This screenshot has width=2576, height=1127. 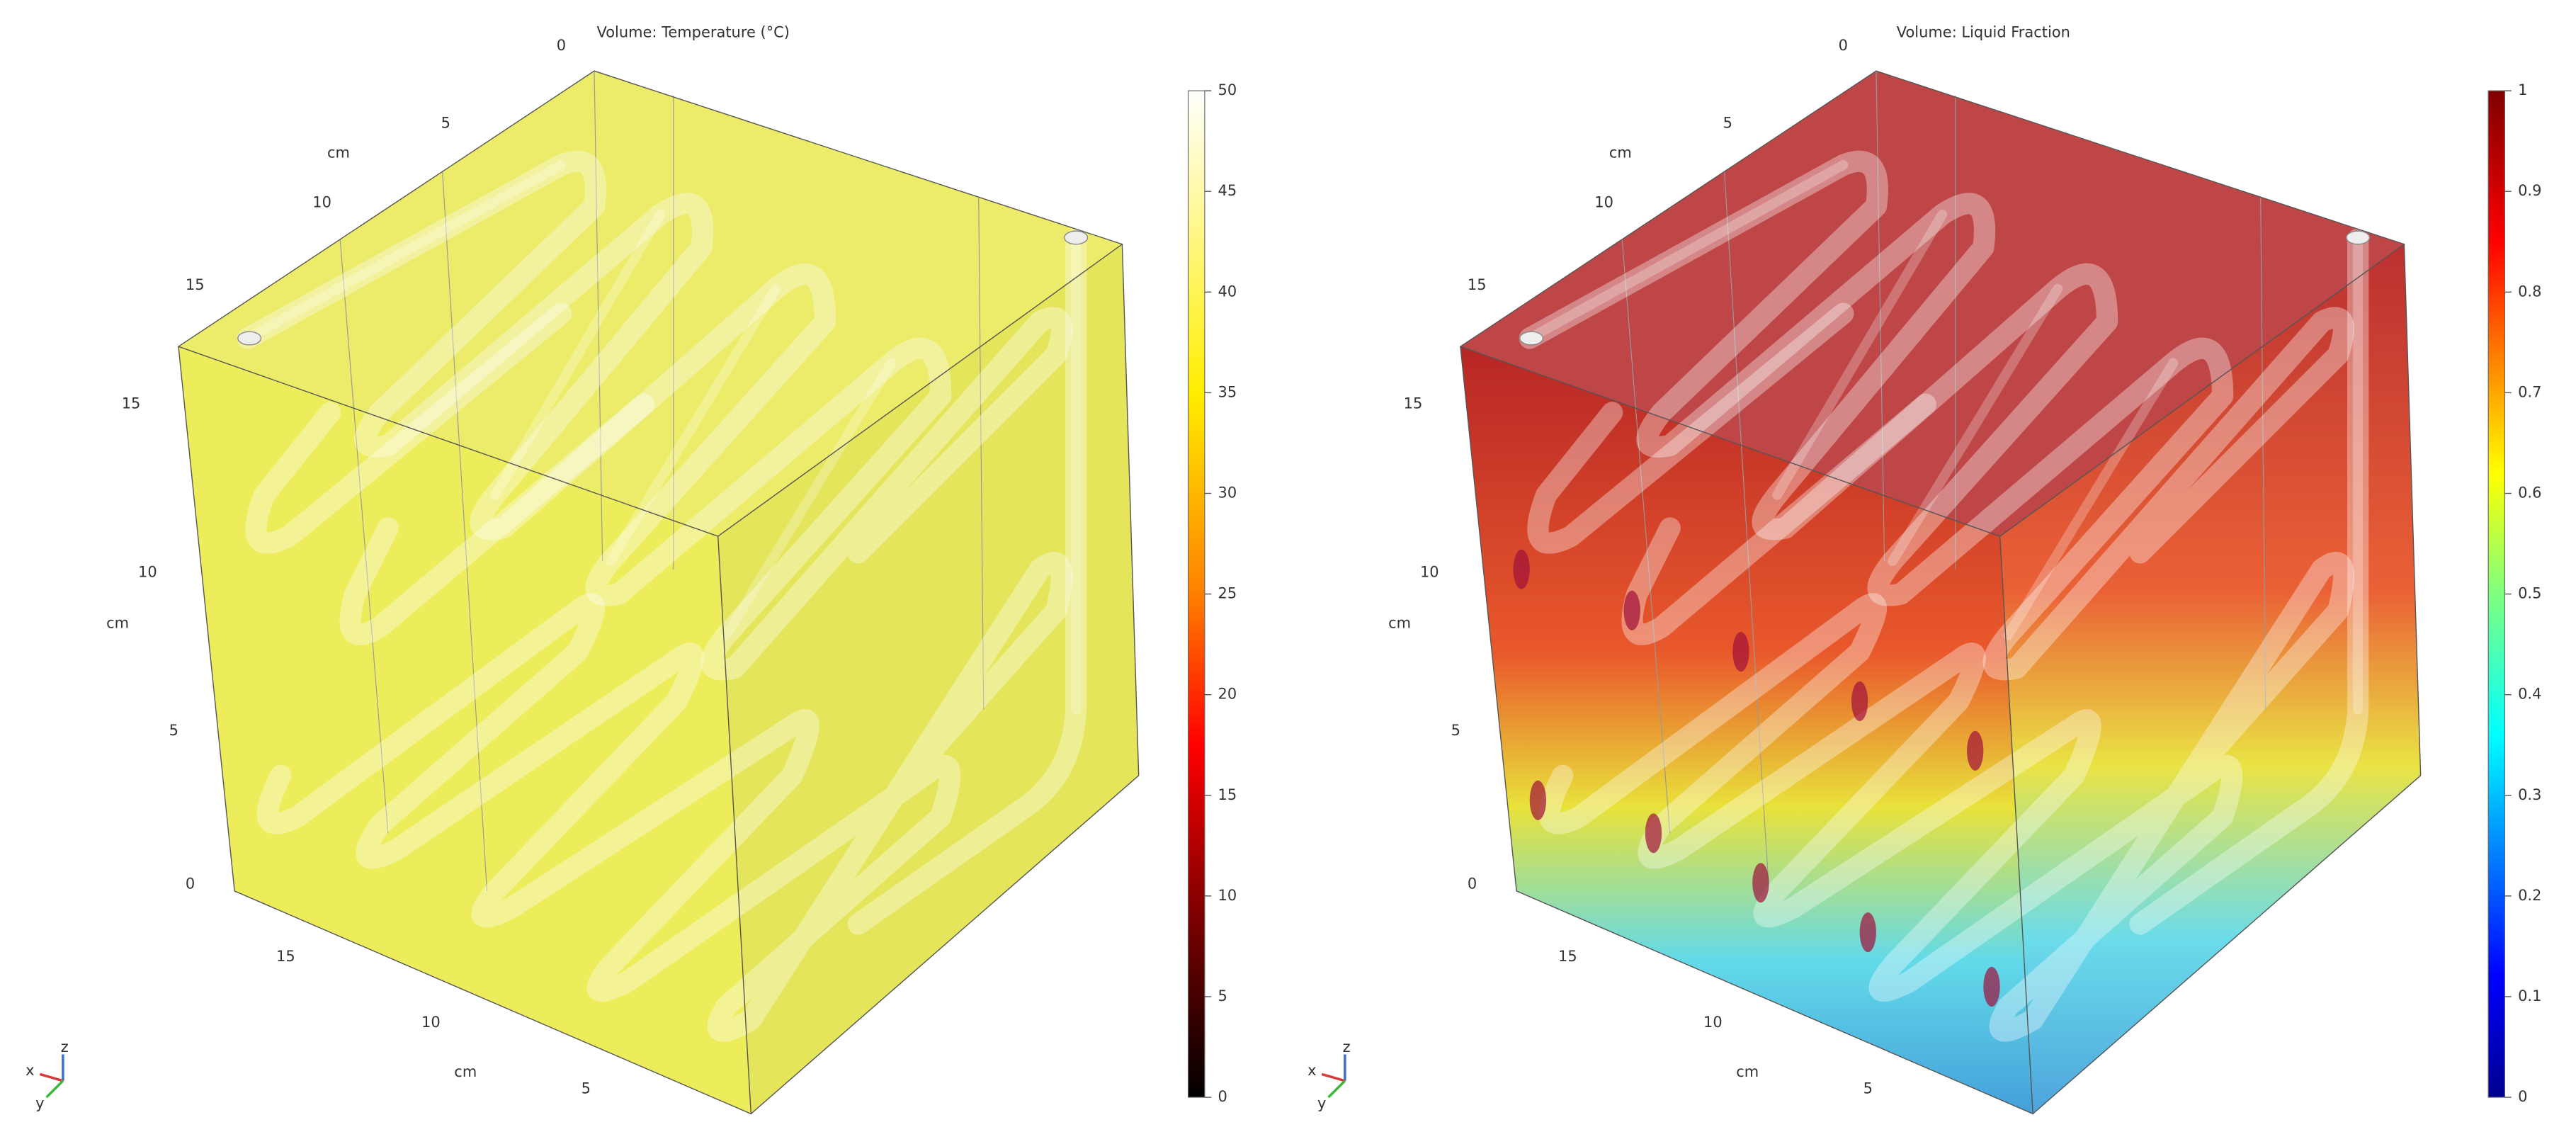 What do you see at coordinates (2529, 492) in the screenshot?
I see `colorbar-tick-label: 0.6` at bounding box center [2529, 492].